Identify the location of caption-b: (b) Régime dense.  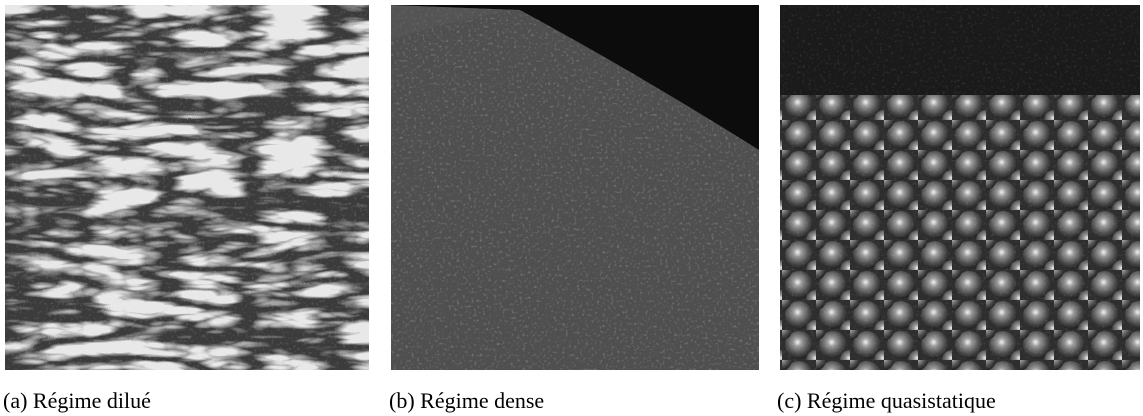
(466, 400).